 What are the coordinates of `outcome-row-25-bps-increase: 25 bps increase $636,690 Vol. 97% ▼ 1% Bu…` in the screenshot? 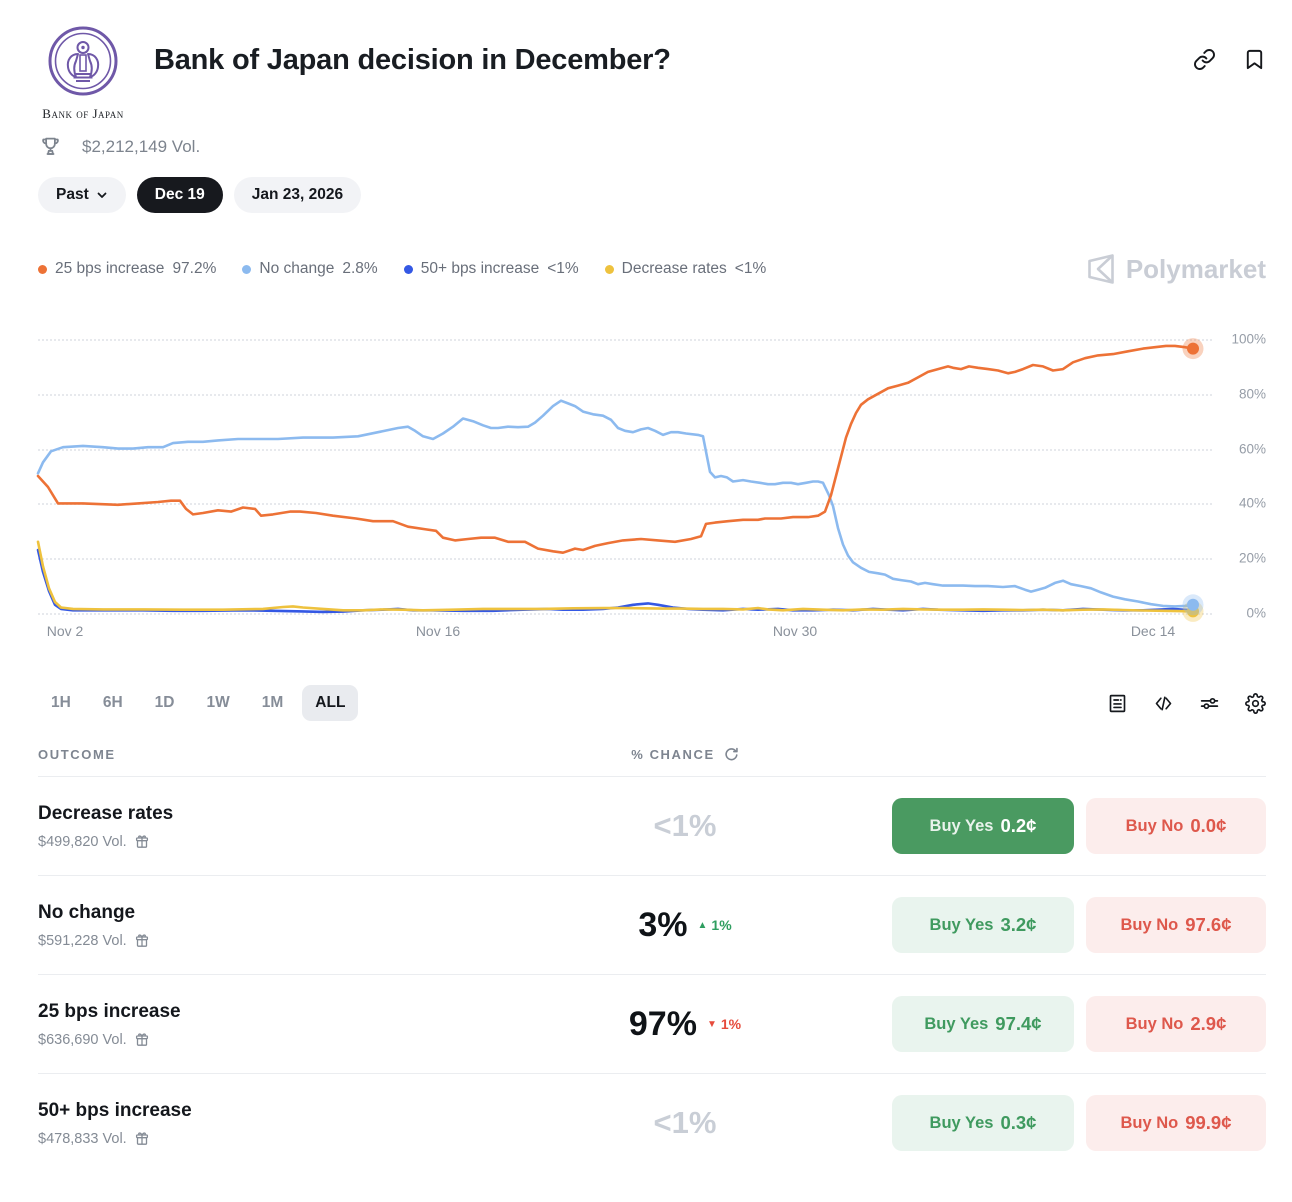 It's located at (652, 1024).